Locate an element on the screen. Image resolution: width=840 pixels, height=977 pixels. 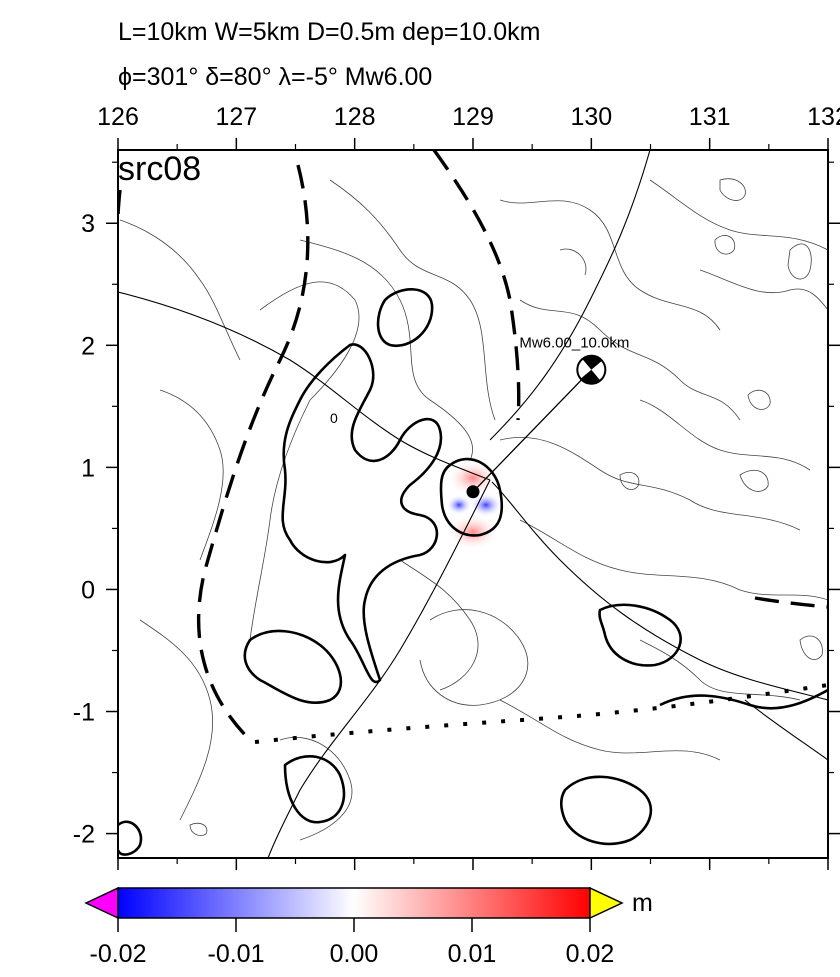
colorbar-under-triangle is located at coordinates (101, 903).